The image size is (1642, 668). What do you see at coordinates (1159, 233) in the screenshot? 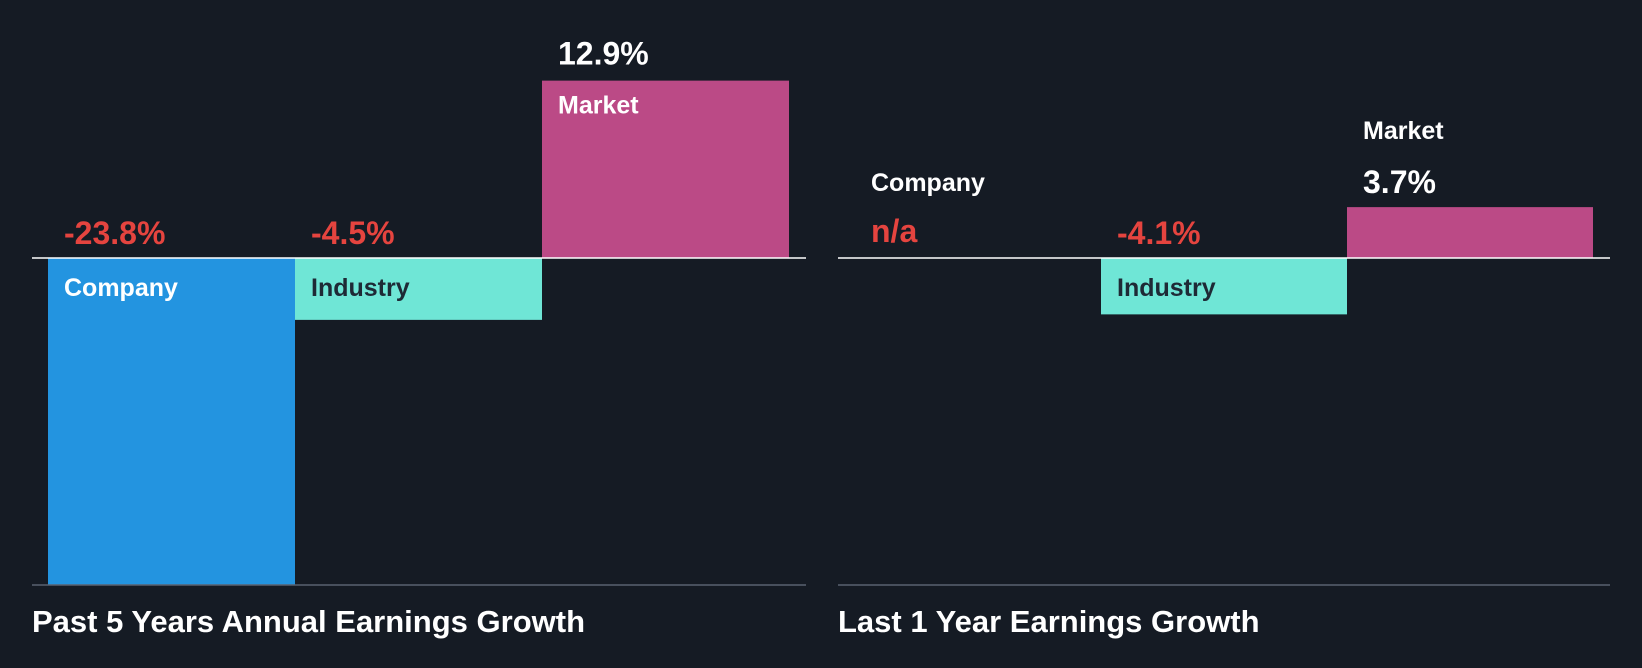
I see `last-1-year-industry-value: -4.1%` at bounding box center [1159, 233].